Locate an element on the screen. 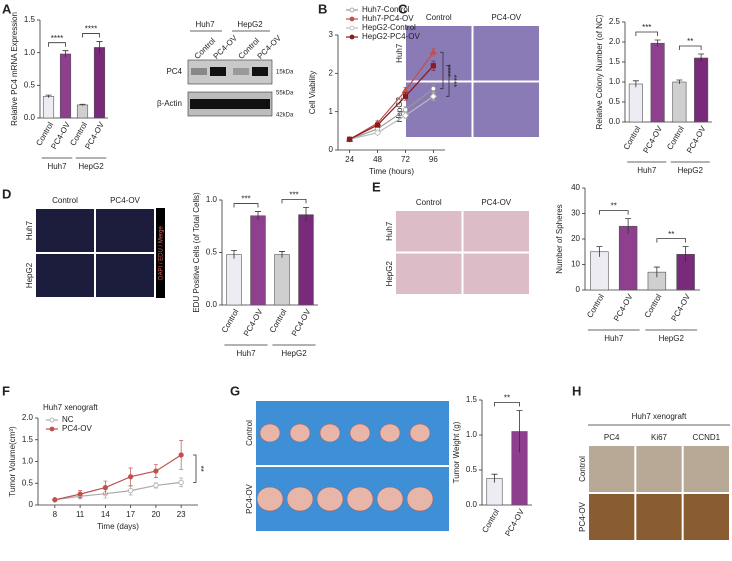 The height and width of the screenshot is (561, 732). y-axis-label: Tumor Volume(cm³) is located at coordinates (12, 461).